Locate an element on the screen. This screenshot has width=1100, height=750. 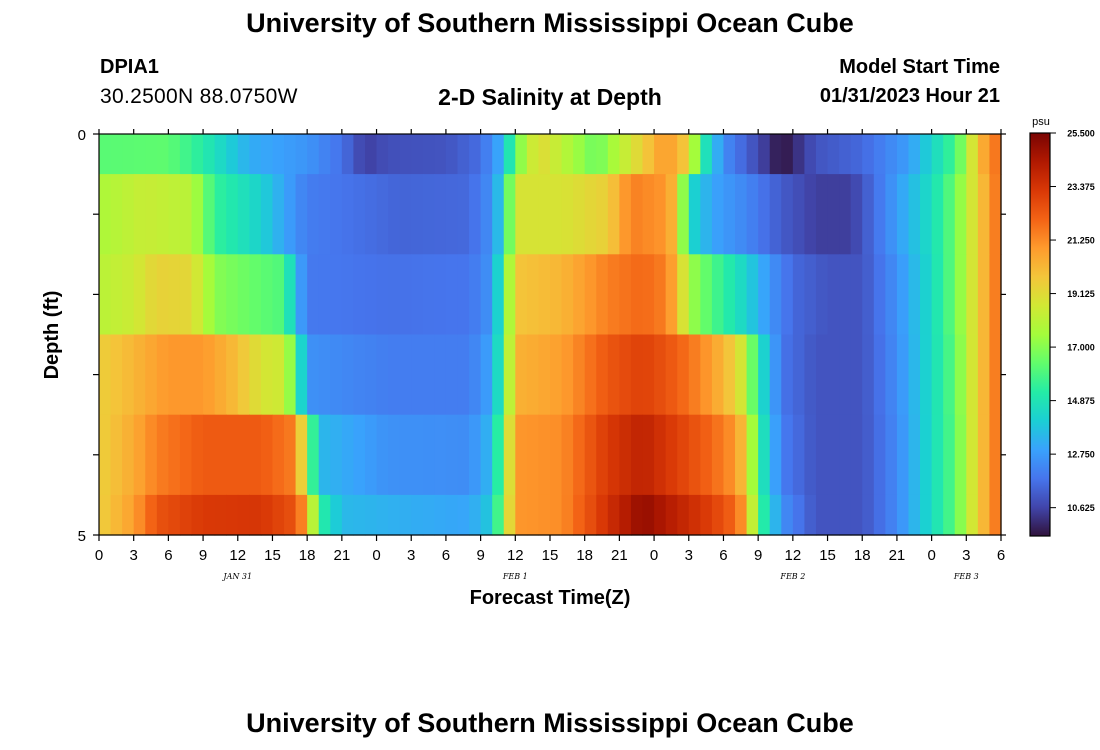
x-axis-label: Forecast Time(Z) is located at coordinates (550, 598).